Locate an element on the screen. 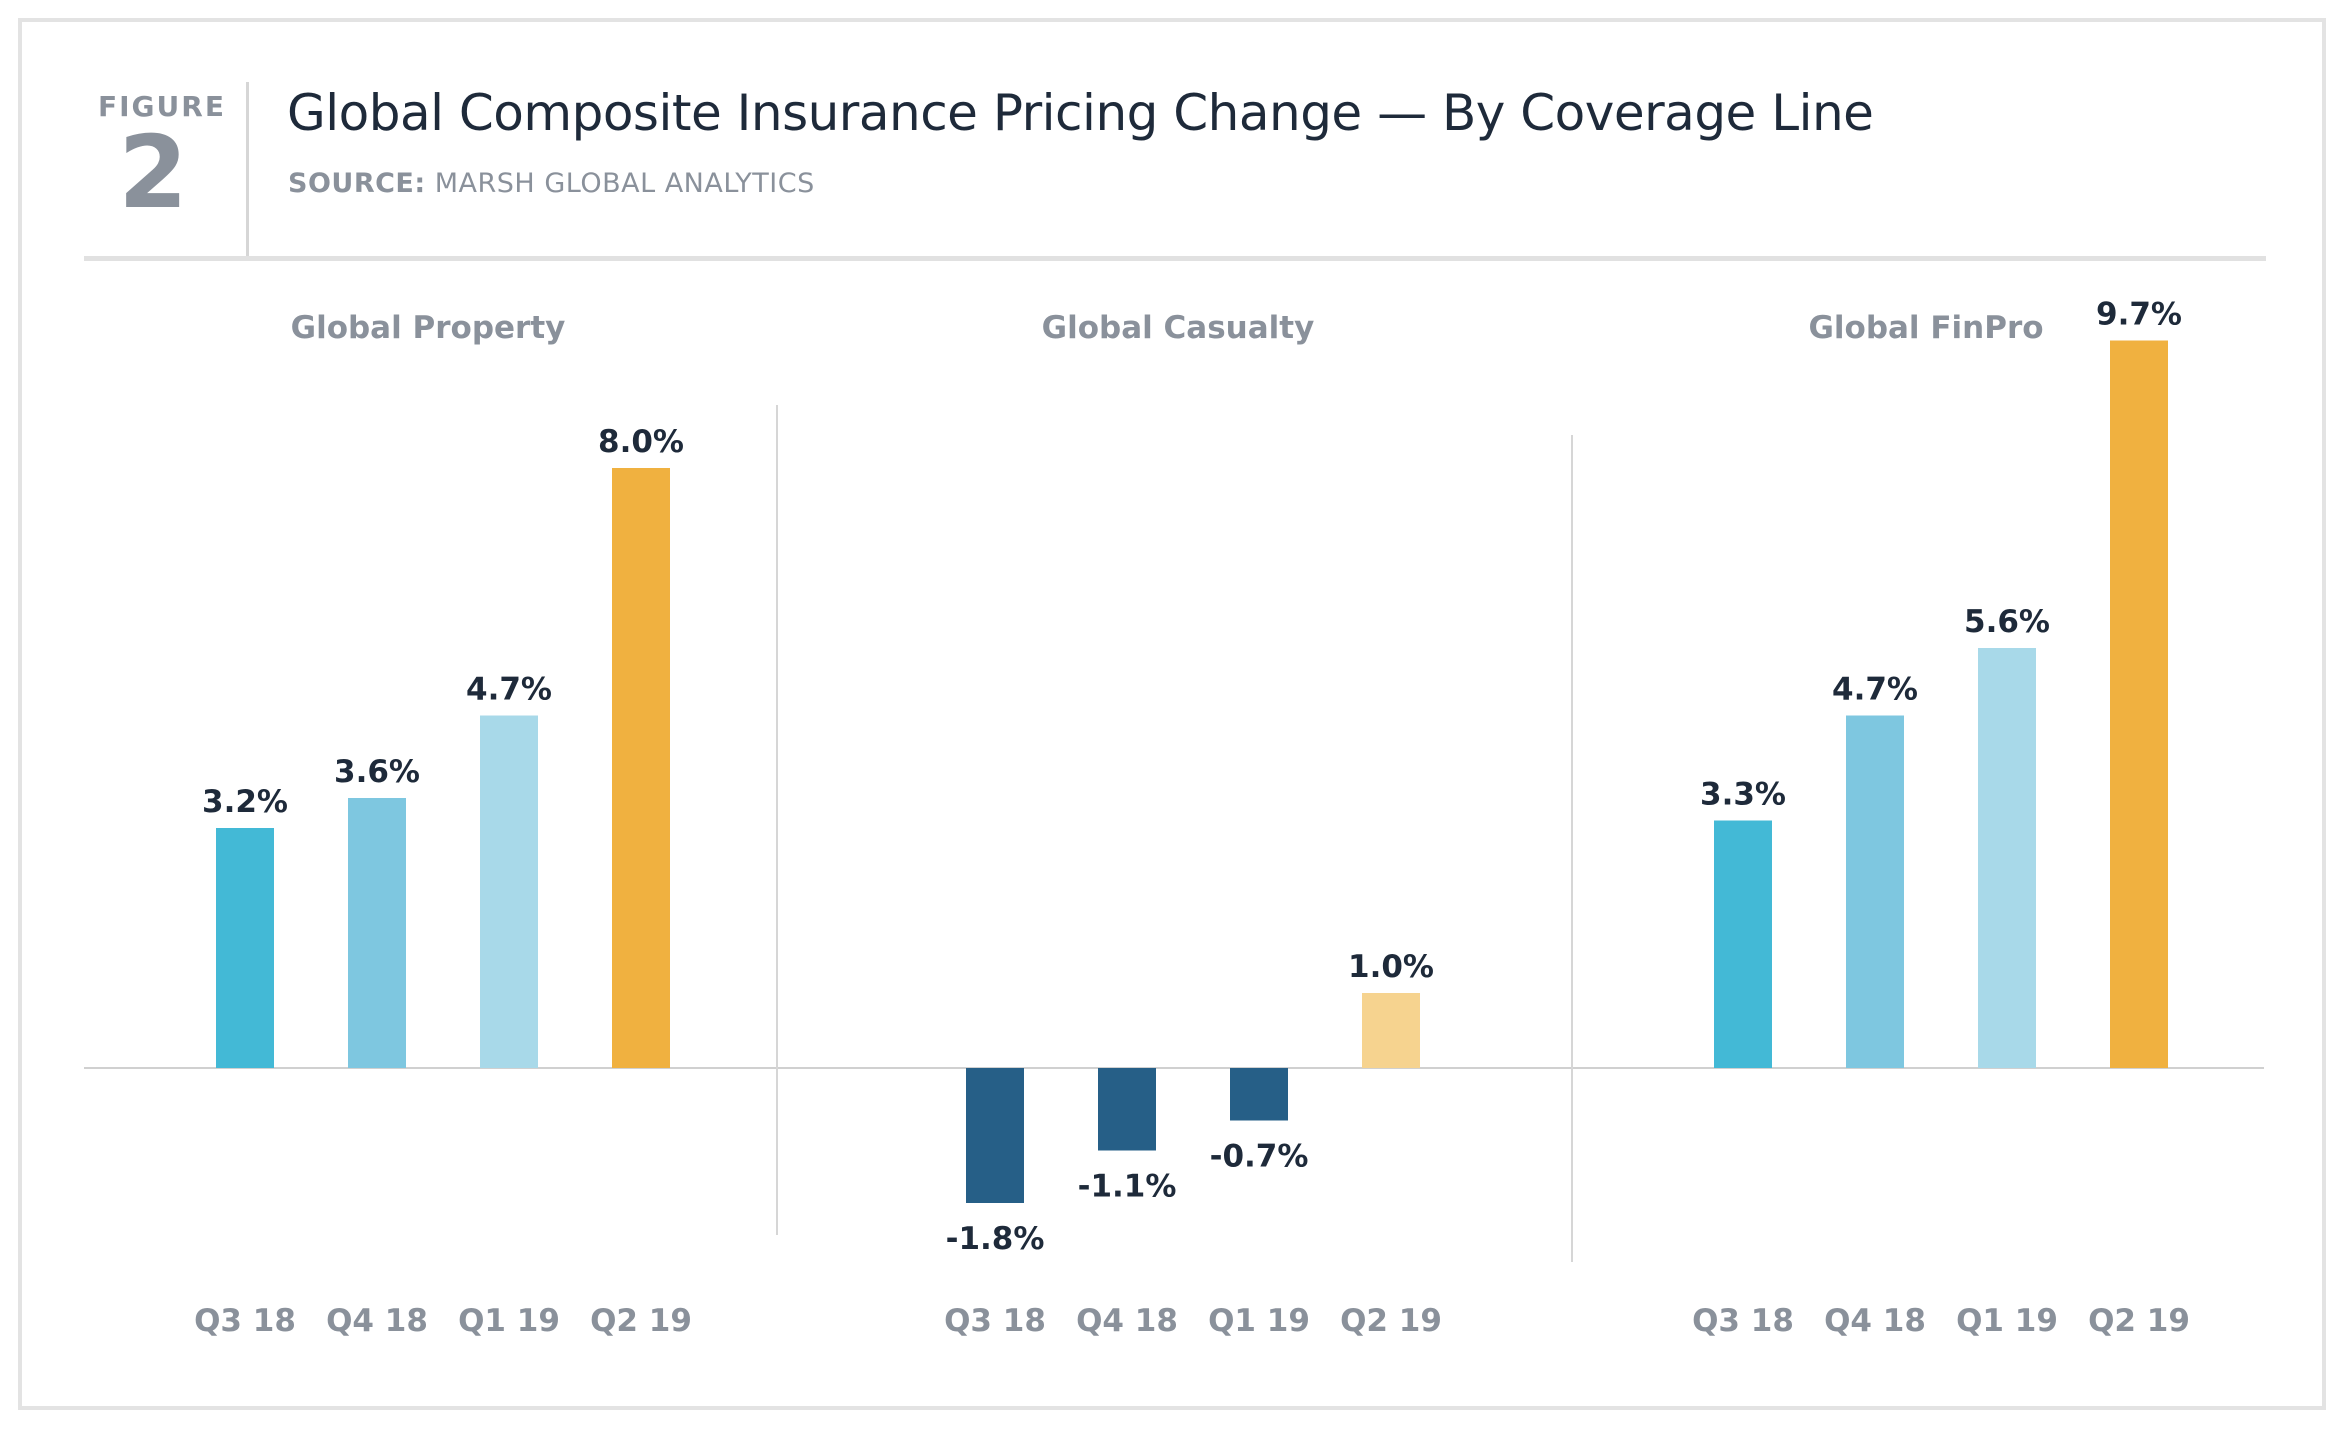  header-divider is located at coordinates (247, 170).